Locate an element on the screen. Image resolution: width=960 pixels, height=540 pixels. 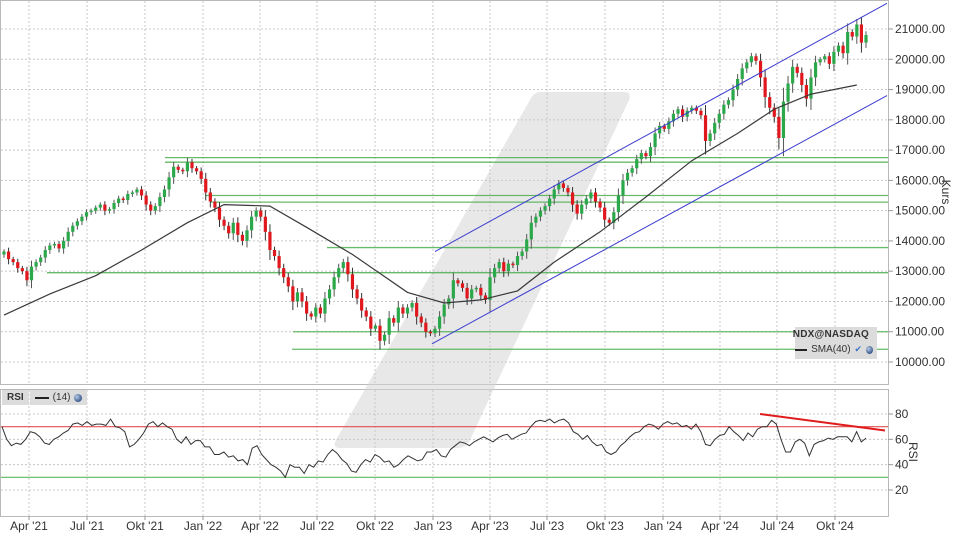
svg-text: 19000.00 is located at coordinates (920, 90).